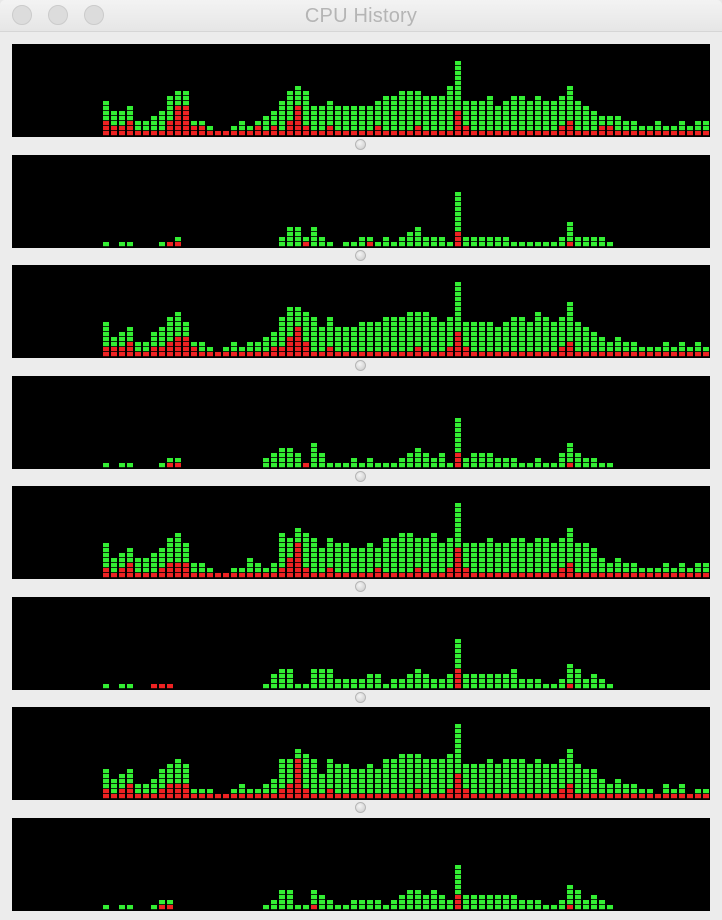 The width and height of the screenshot is (722, 920). Describe the element at coordinates (94, 15) in the screenshot. I see `zoom-button` at that location.